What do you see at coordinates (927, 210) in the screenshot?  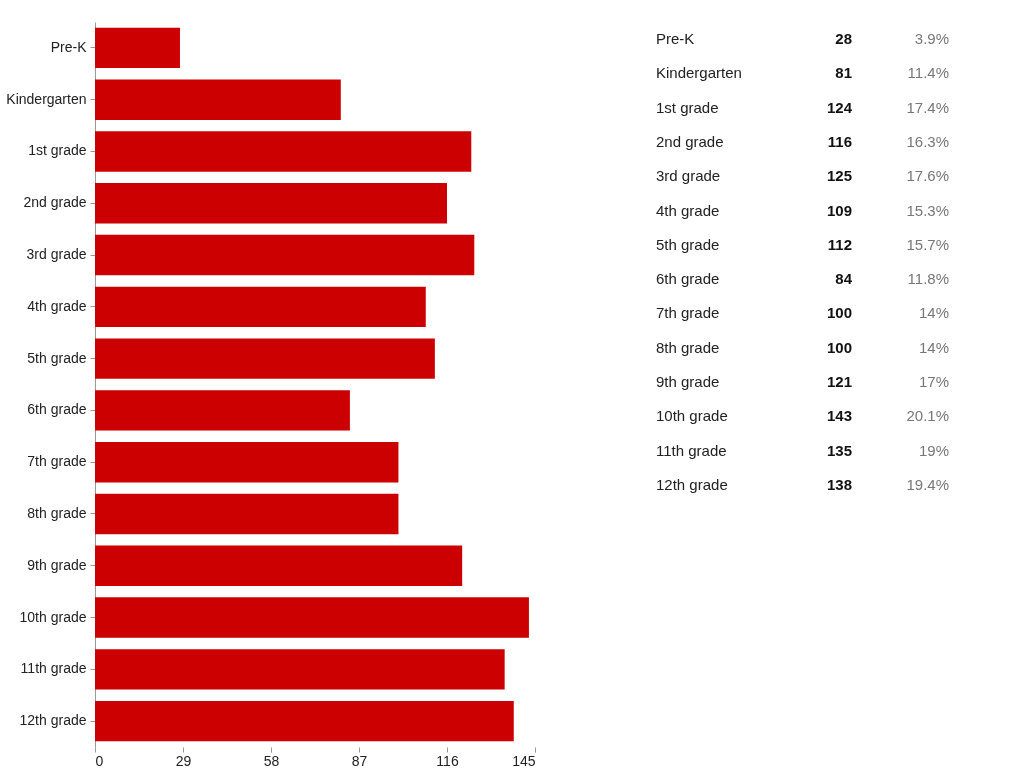 I see `text: 15.3%` at bounding box center [927, 210].